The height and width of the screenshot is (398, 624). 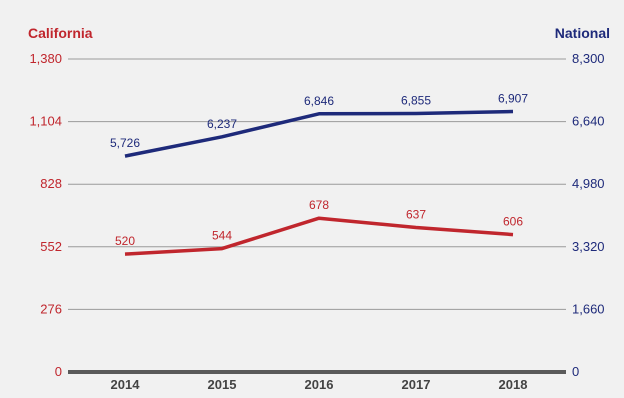 I want to click on x-tick-label: 2018, so click(x=513, y=384).